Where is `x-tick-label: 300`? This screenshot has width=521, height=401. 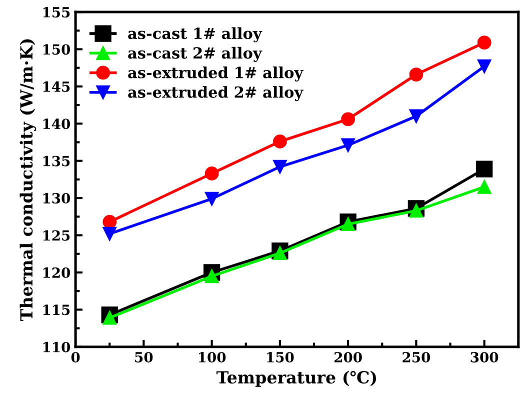 x-tick-label: 300 is located at coordinates (484, 357).